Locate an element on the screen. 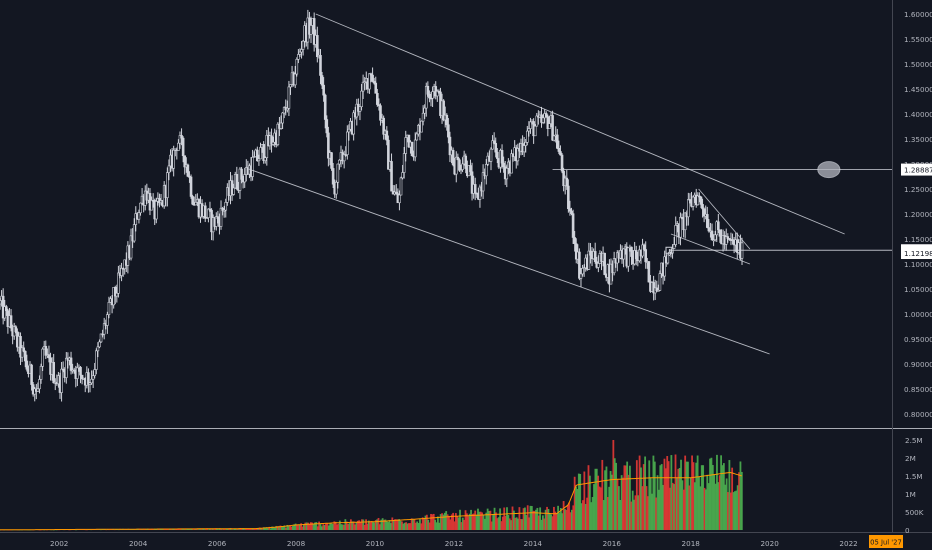 Image resolution: width=932 pixels, height=550 pixels. volume-moving-average is located at coordinates (371, 501).